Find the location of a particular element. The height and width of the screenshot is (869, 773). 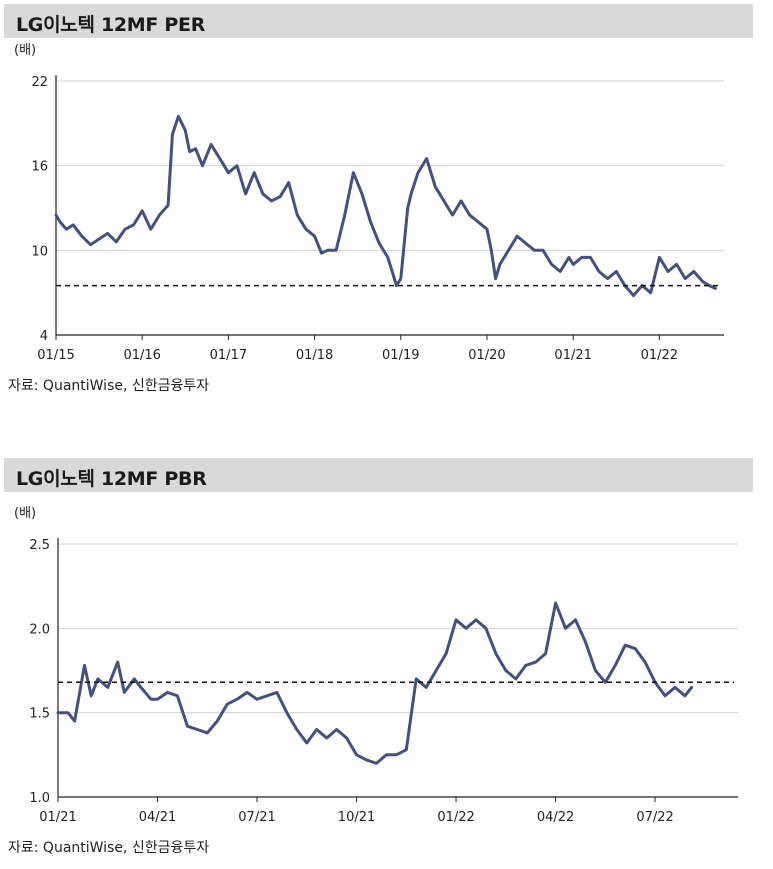

per-panel-header: LG이노텍 12MF PER is located at coordinates (378, 21).